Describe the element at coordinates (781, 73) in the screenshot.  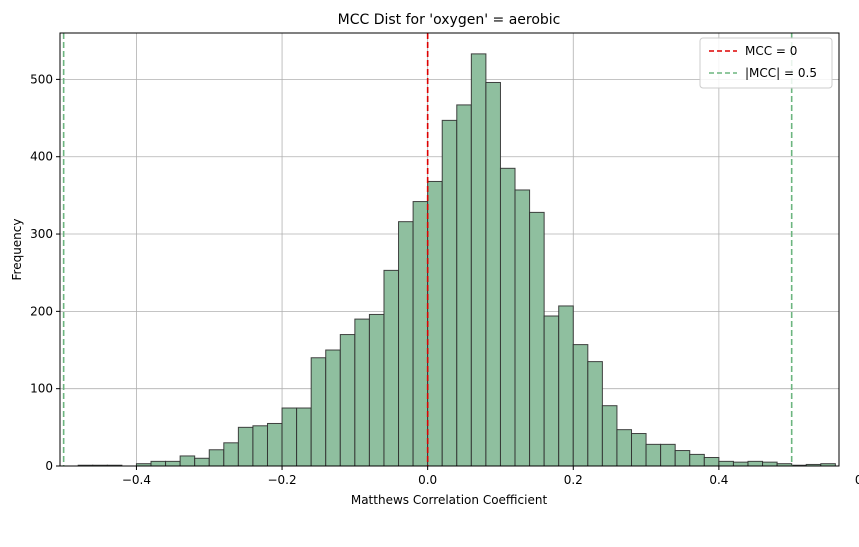
I see `legend-label-mcc-half: |MCC| = 0.5` at that location.